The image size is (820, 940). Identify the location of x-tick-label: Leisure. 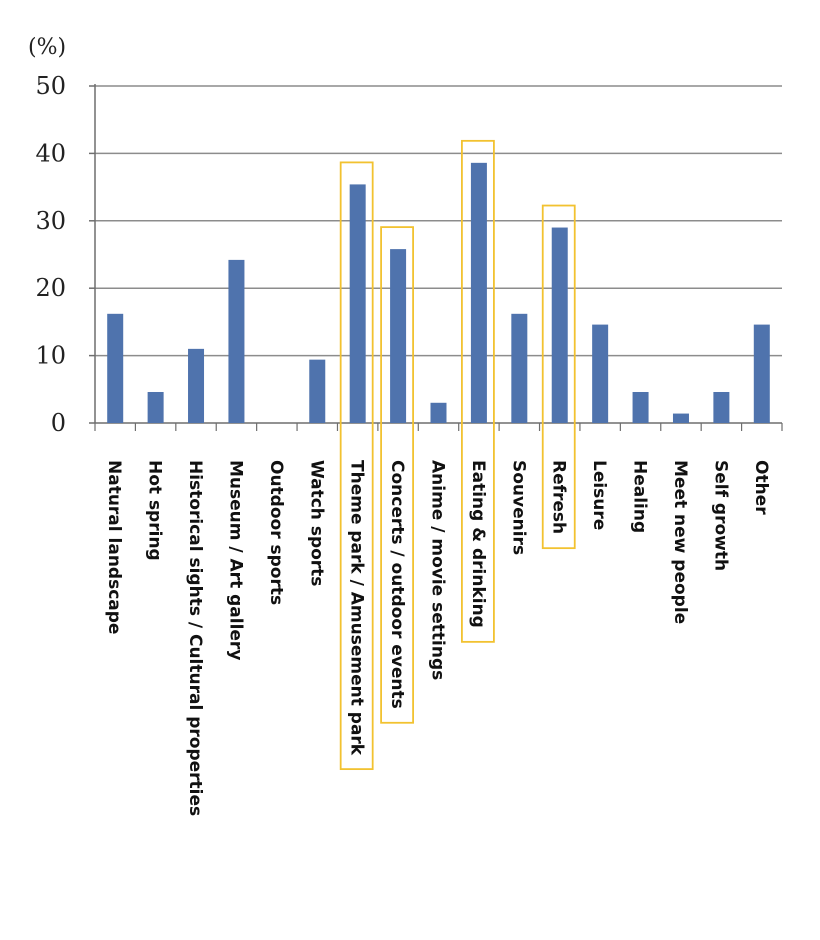
(599, 495).